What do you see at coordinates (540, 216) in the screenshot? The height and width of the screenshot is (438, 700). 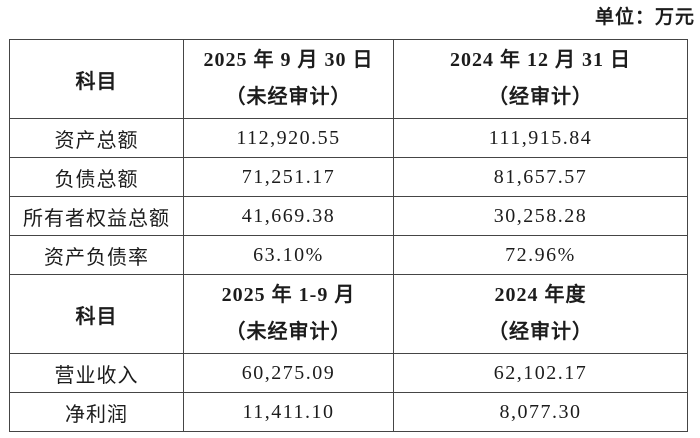 I see `row-prior-value: 30,258.28` at bounding box center [540, 216].